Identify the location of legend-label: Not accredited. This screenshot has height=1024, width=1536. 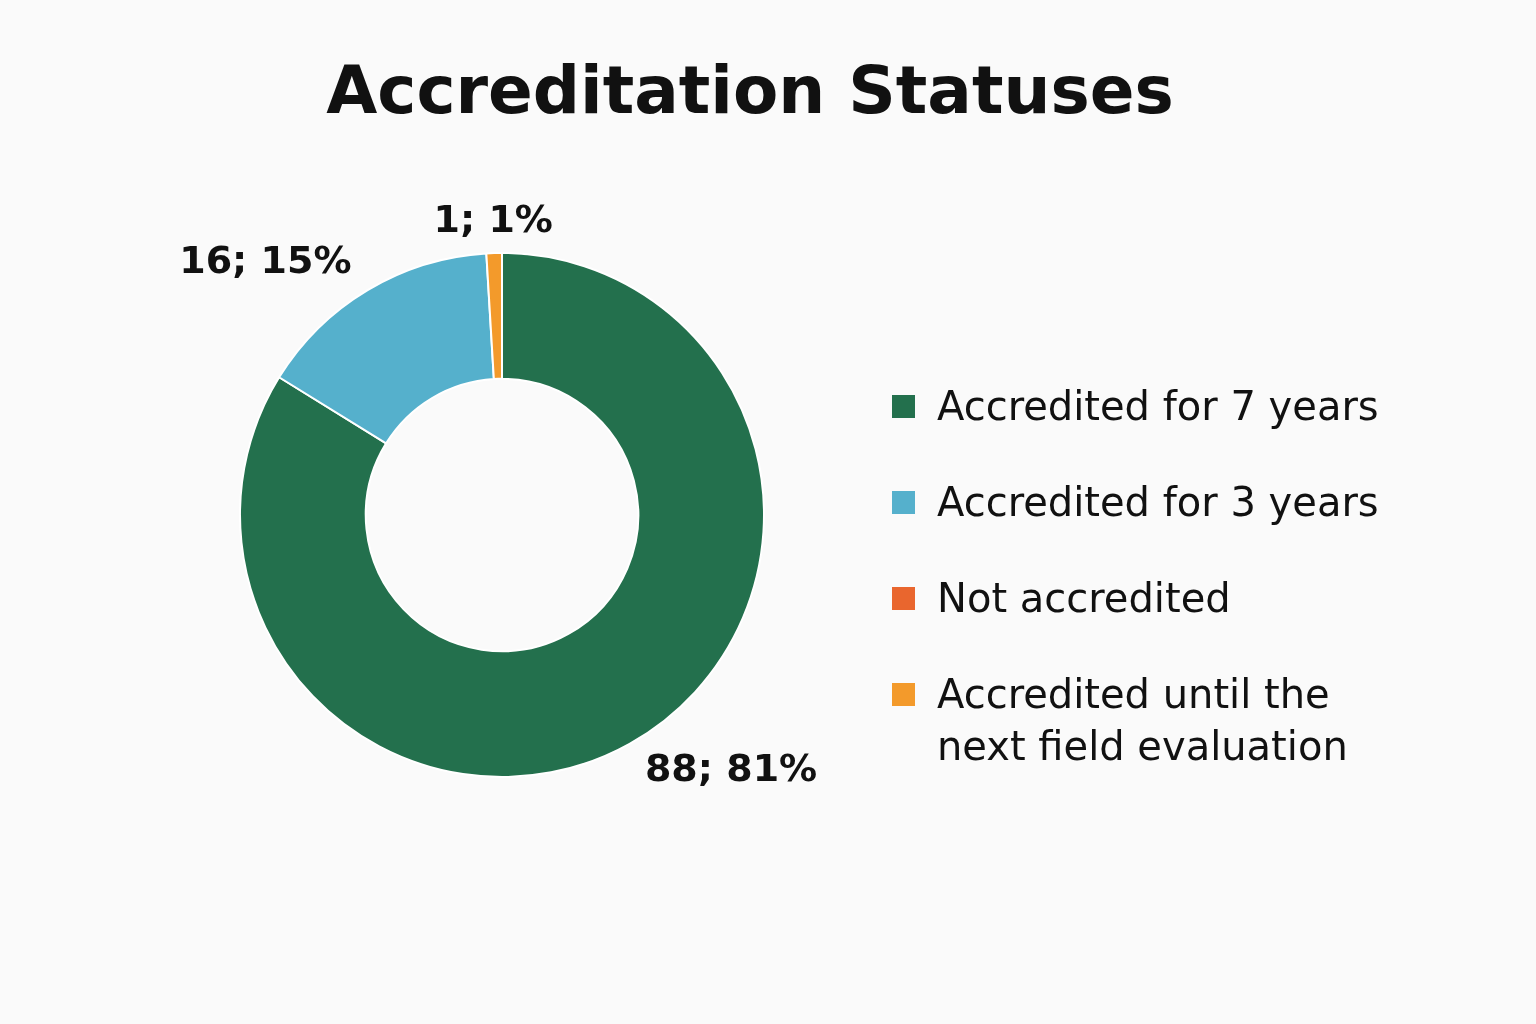
(1084, 598).